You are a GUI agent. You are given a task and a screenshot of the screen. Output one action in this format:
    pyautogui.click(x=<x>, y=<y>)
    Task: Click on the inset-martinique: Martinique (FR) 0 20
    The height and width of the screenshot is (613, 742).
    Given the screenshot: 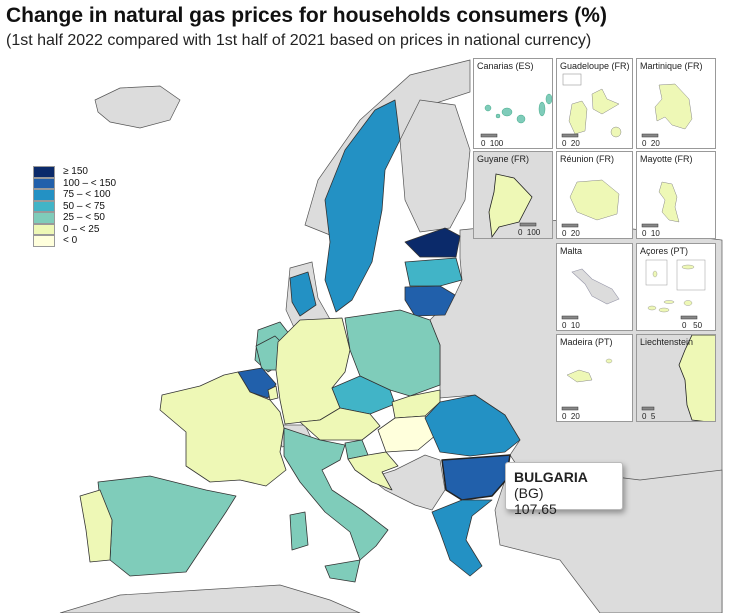 What is the action you would take?
    pyautogui.click(x=676, y=103)
    